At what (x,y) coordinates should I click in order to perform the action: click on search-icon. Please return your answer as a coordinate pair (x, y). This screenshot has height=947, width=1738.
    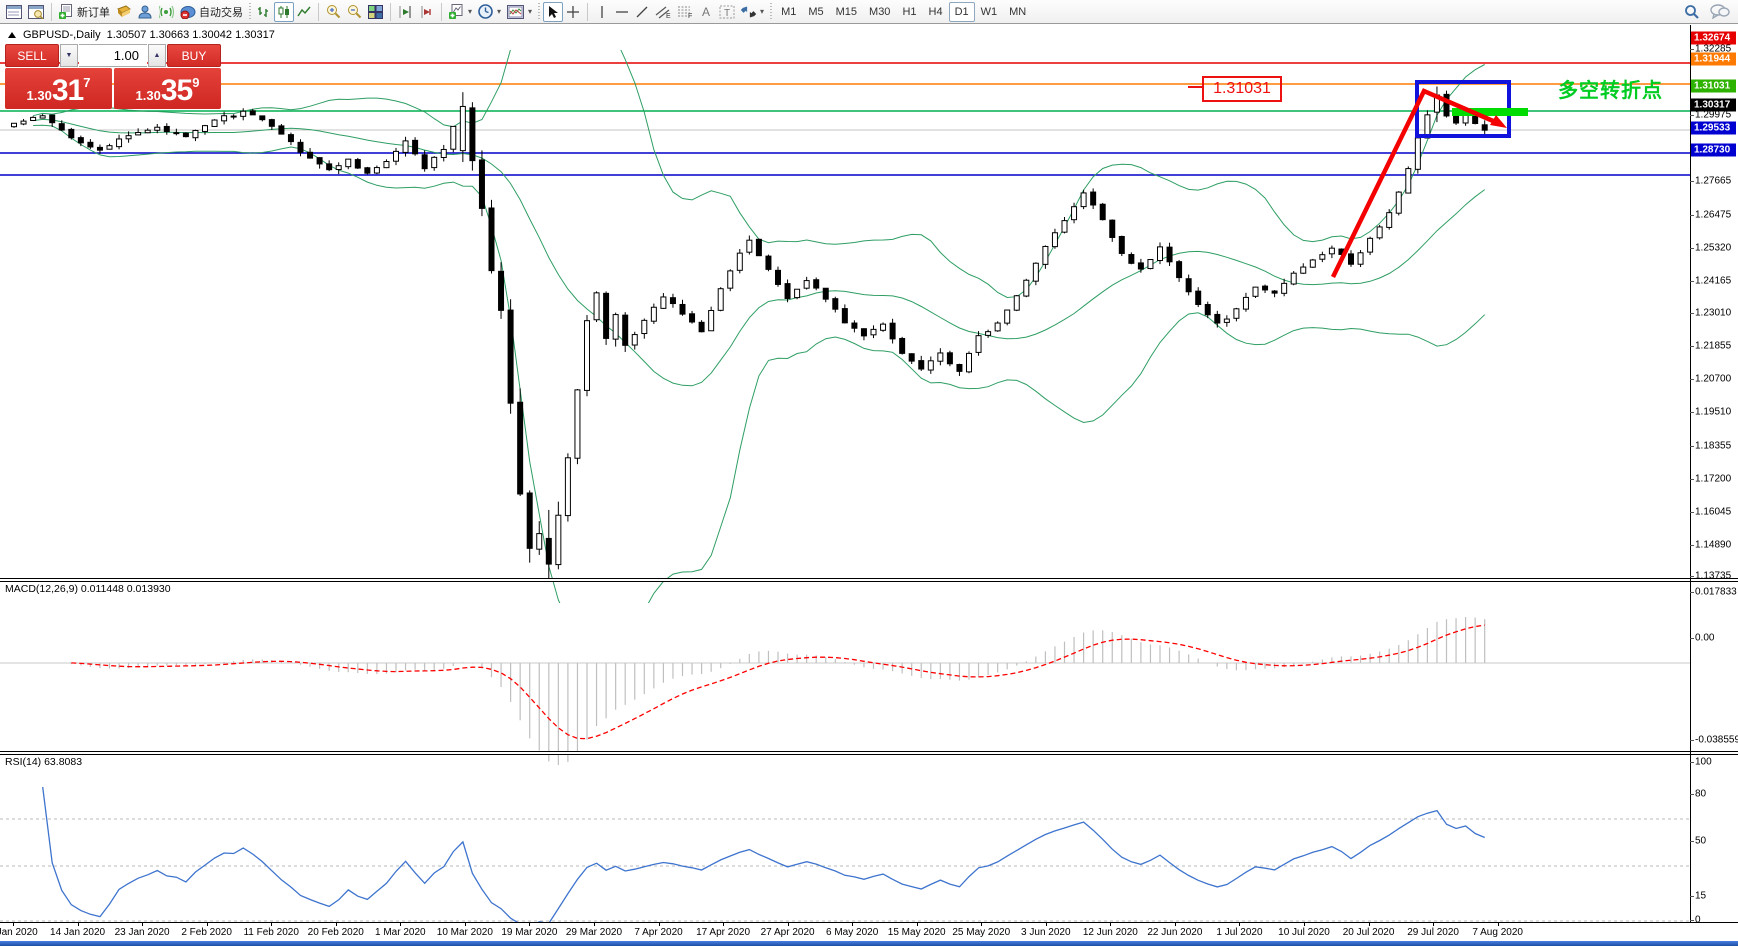
    Looking at the image, I should click on (1692, 12).